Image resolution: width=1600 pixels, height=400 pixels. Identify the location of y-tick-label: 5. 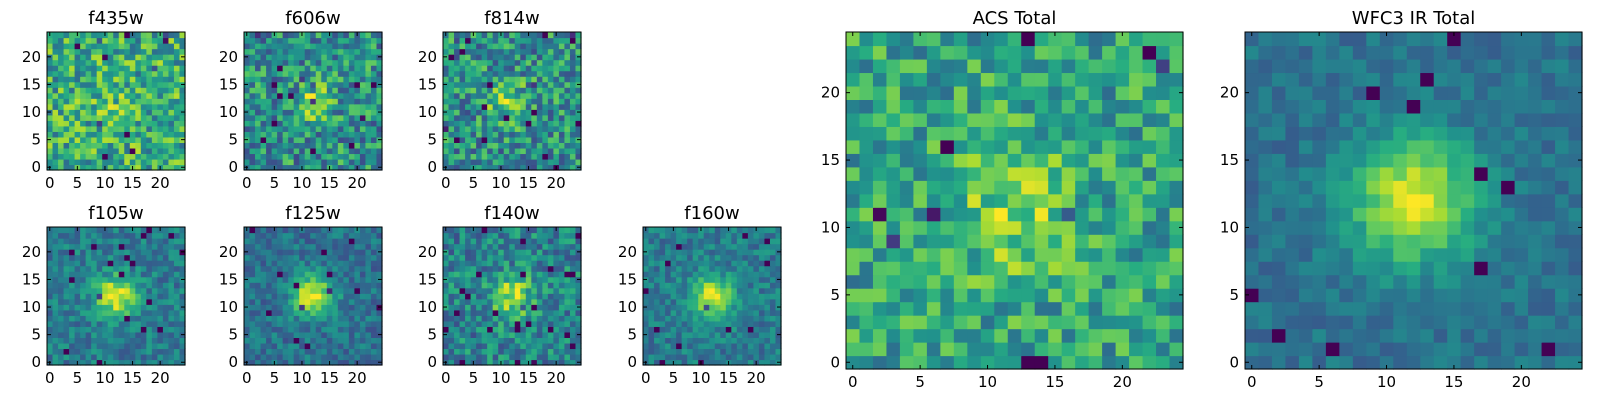
(632, 335).